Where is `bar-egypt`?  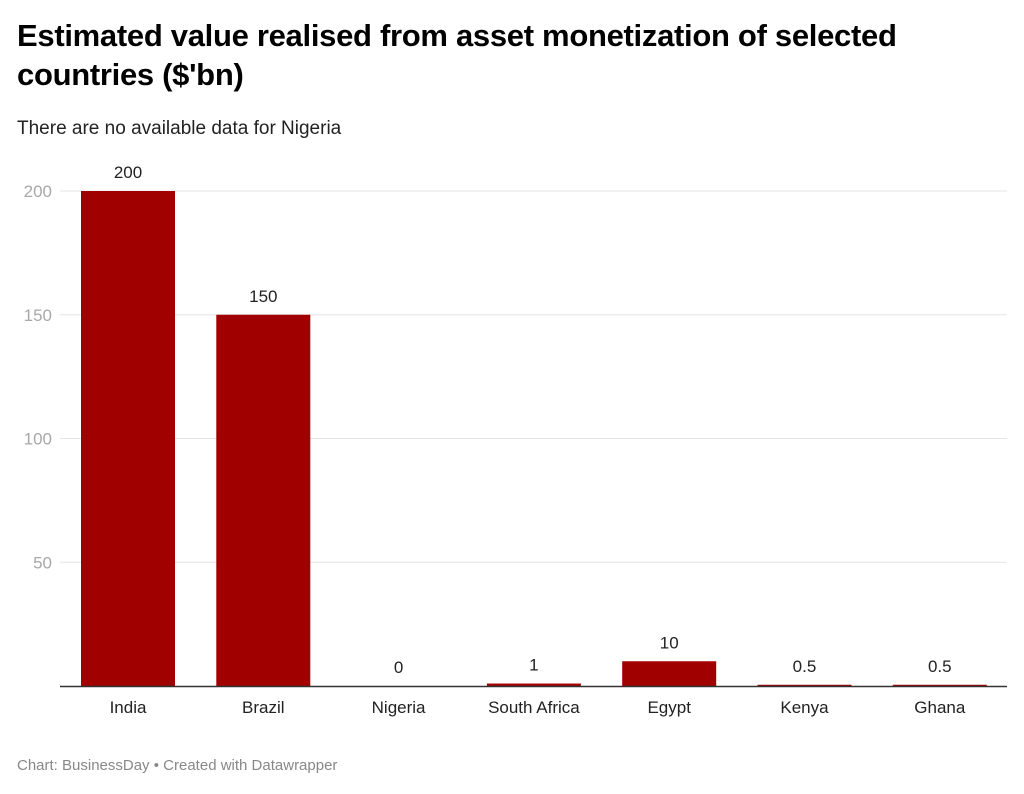
bar-egypt is located at coordinates (669, 673).